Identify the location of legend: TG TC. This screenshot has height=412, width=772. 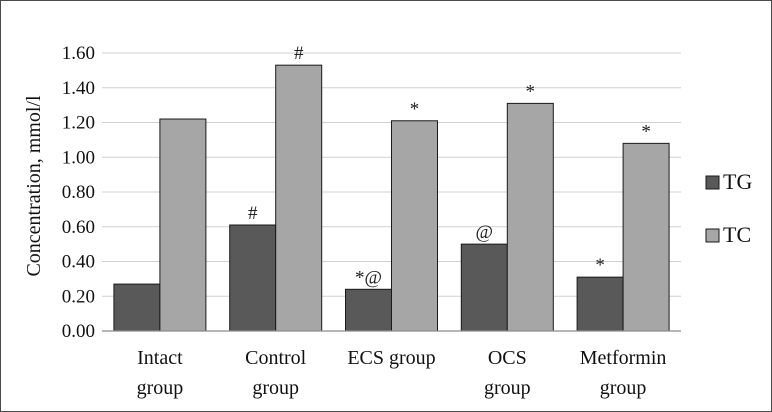
(728, 208).